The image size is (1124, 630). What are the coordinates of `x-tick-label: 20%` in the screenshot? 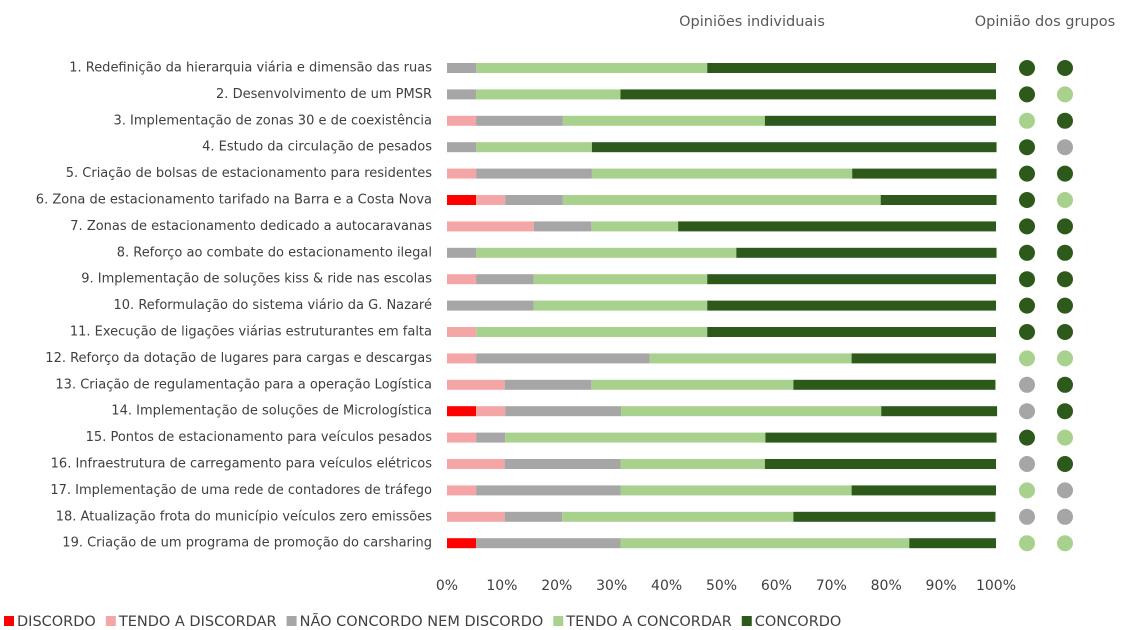 It's located at (556, 586).